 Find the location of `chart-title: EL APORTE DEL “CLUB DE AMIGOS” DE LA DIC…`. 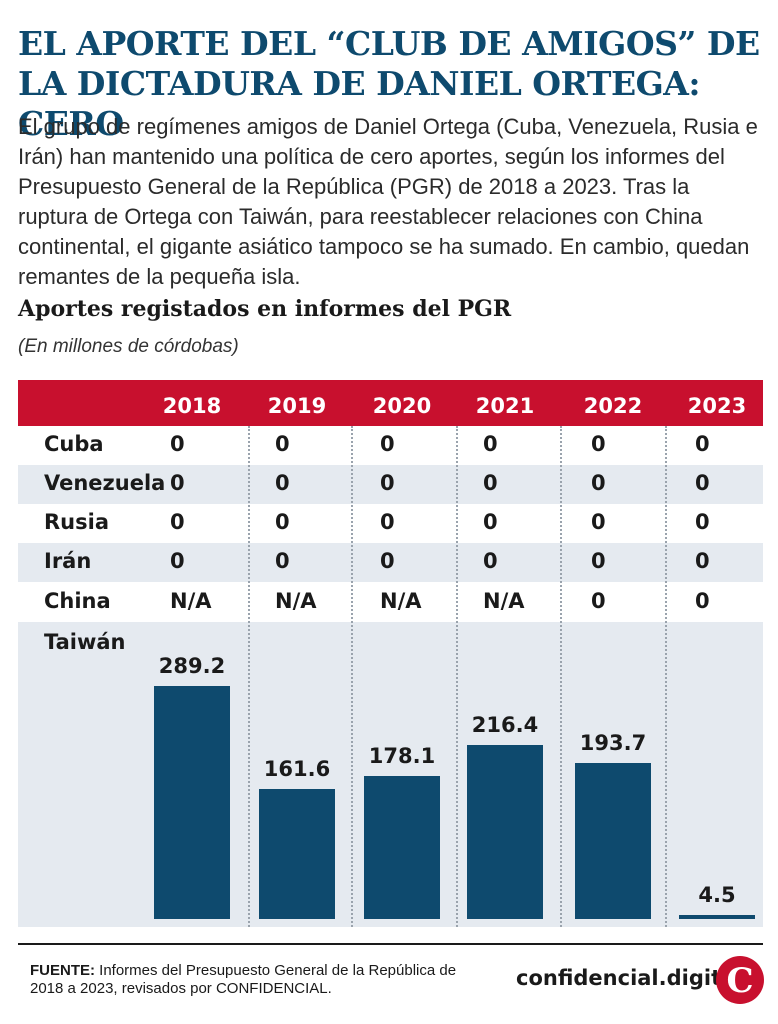

chart-title: EL APORTE DEL “CLUB DE AMIGOS” DE LA DIC… is located at coordinates (389, 83).